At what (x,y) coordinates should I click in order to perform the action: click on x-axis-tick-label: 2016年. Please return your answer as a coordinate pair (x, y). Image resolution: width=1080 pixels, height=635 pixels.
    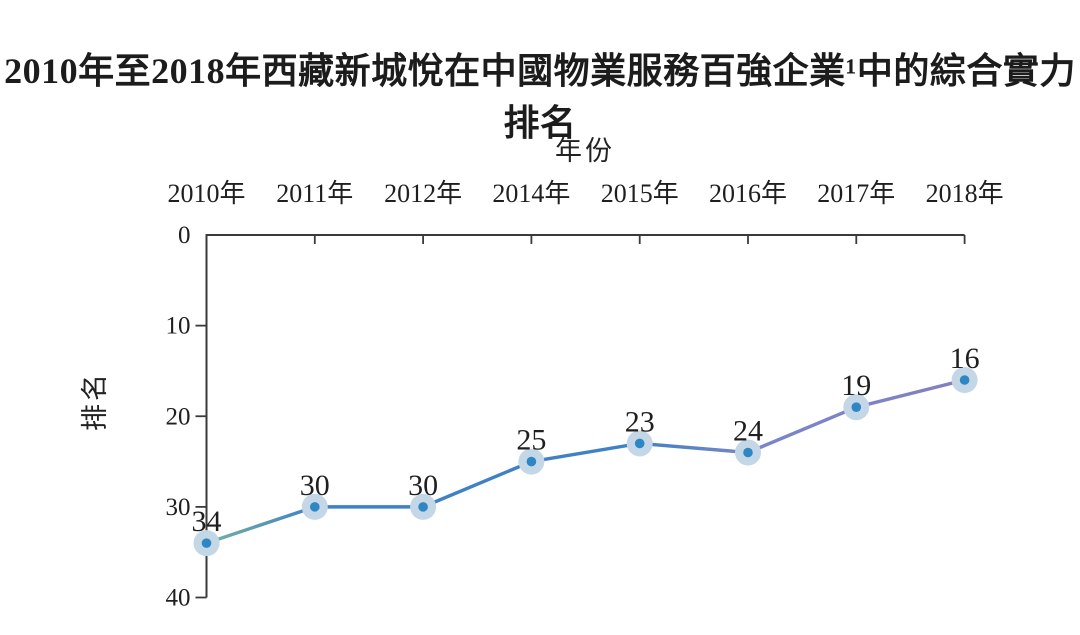
    Looking at the image, I should click on (748, 193).